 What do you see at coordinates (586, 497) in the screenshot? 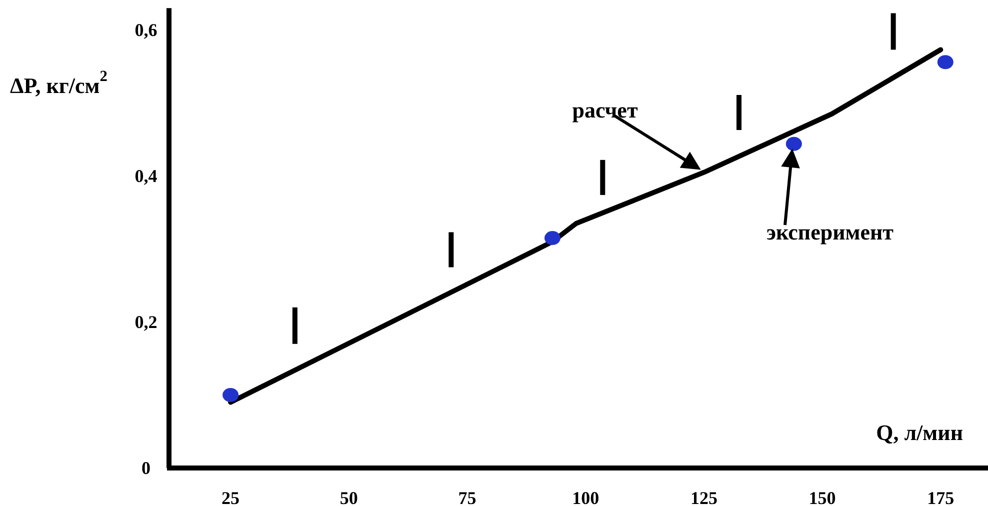
I see `x-tick-label: 100` at bounding box center [586, 497].